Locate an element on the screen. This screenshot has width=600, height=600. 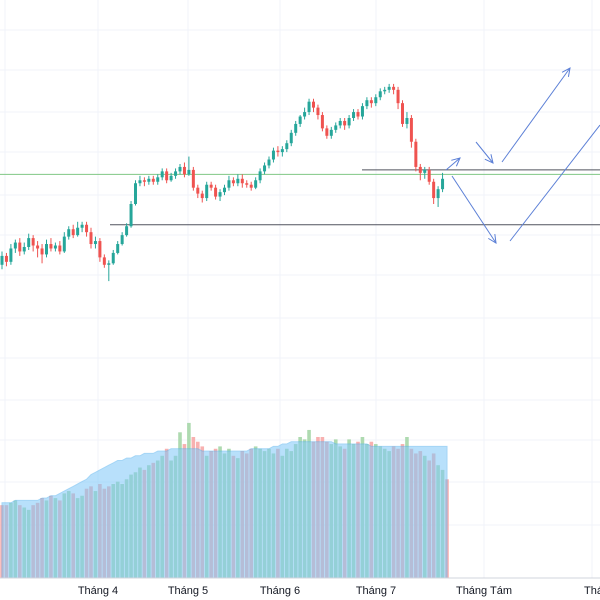
arrow-bull-target is located at coordinates (536, 115).